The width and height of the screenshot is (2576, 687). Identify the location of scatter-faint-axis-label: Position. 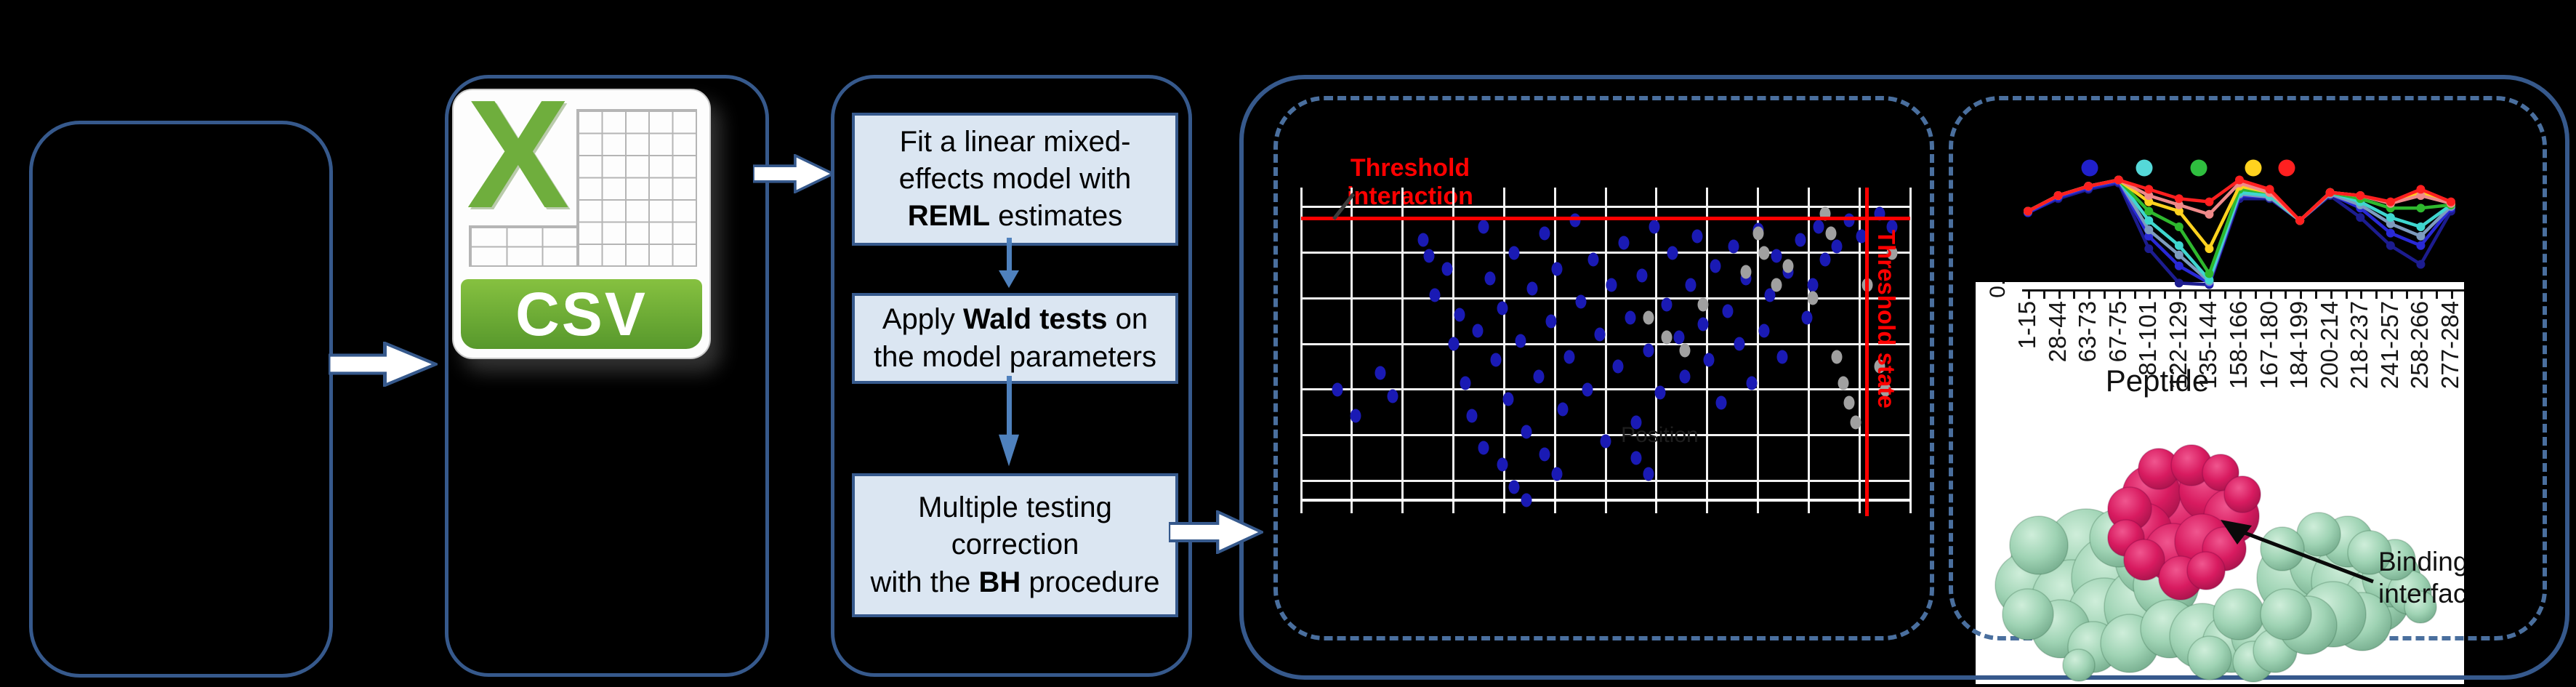
(1660, 435).